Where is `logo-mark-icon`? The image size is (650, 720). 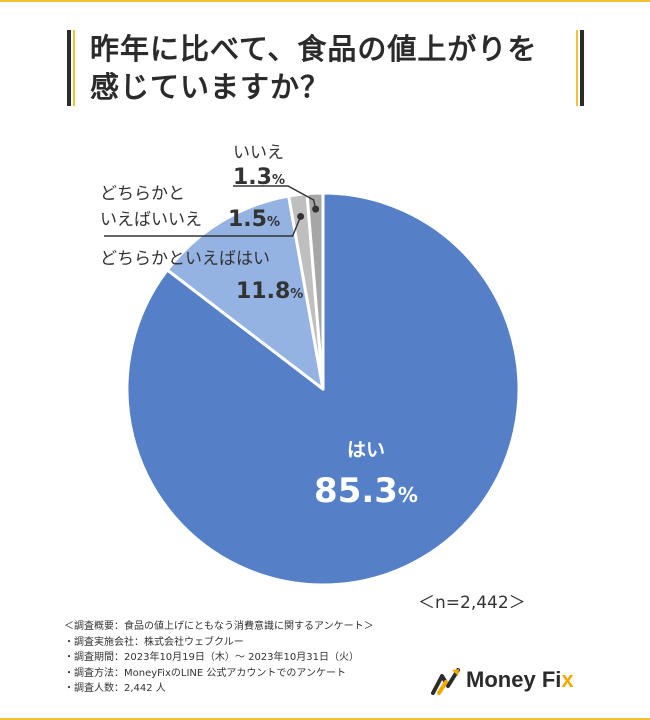 logo-mark-icon is located at coordinates (445, 681).